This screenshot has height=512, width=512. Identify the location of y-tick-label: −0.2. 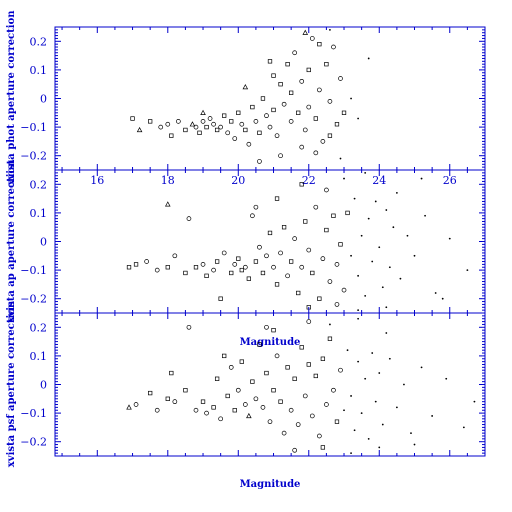
(33, 156).